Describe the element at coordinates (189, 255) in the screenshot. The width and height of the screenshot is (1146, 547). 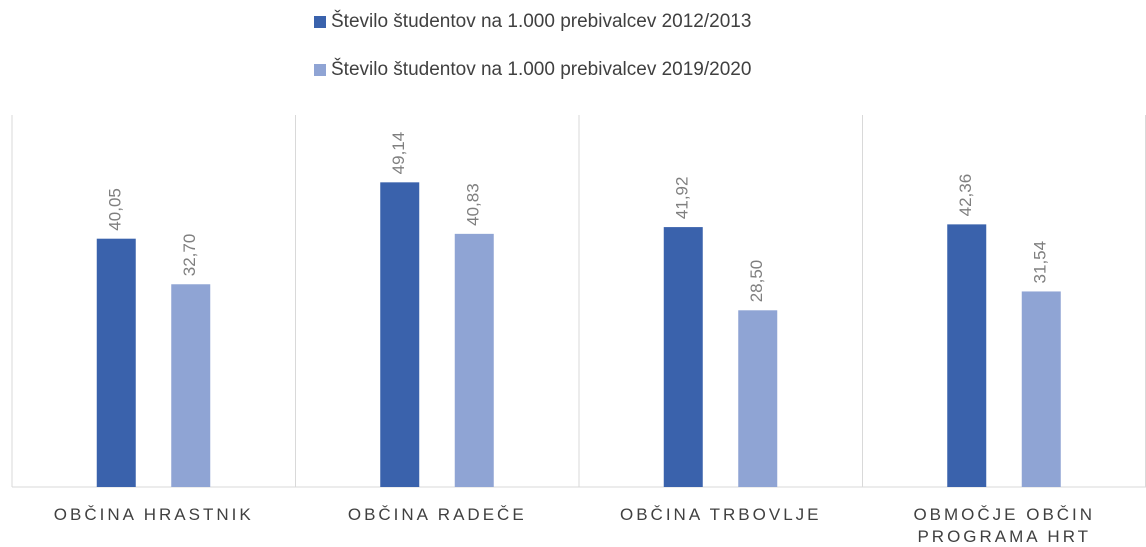
I see `data-label: 32,70` at that location.